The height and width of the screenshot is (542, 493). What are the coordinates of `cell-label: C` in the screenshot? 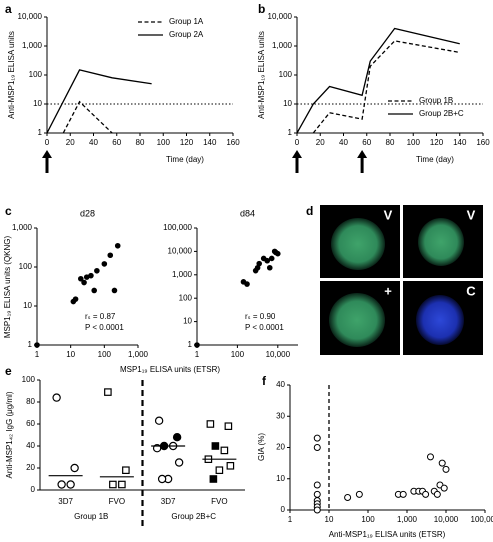 It's located at (471, 290).